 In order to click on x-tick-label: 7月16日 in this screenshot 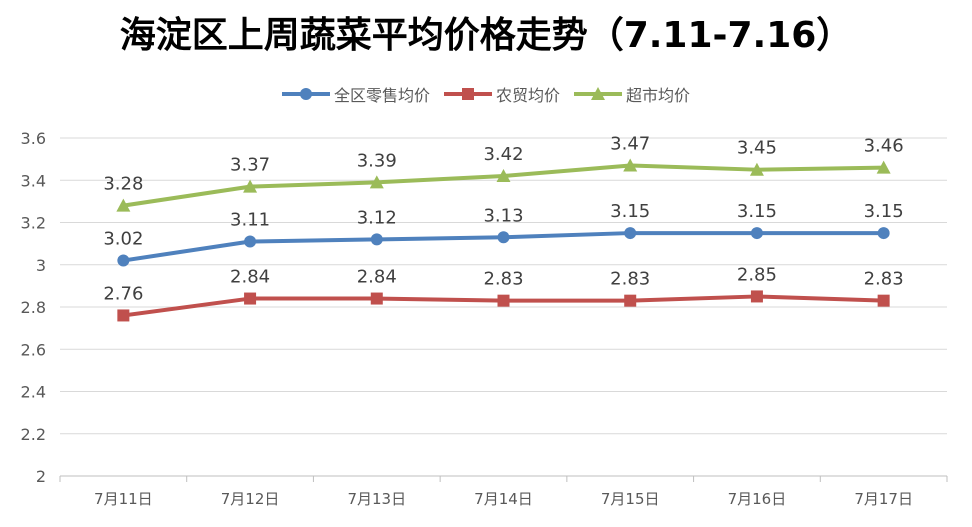, I will do `click(757, 499)`.